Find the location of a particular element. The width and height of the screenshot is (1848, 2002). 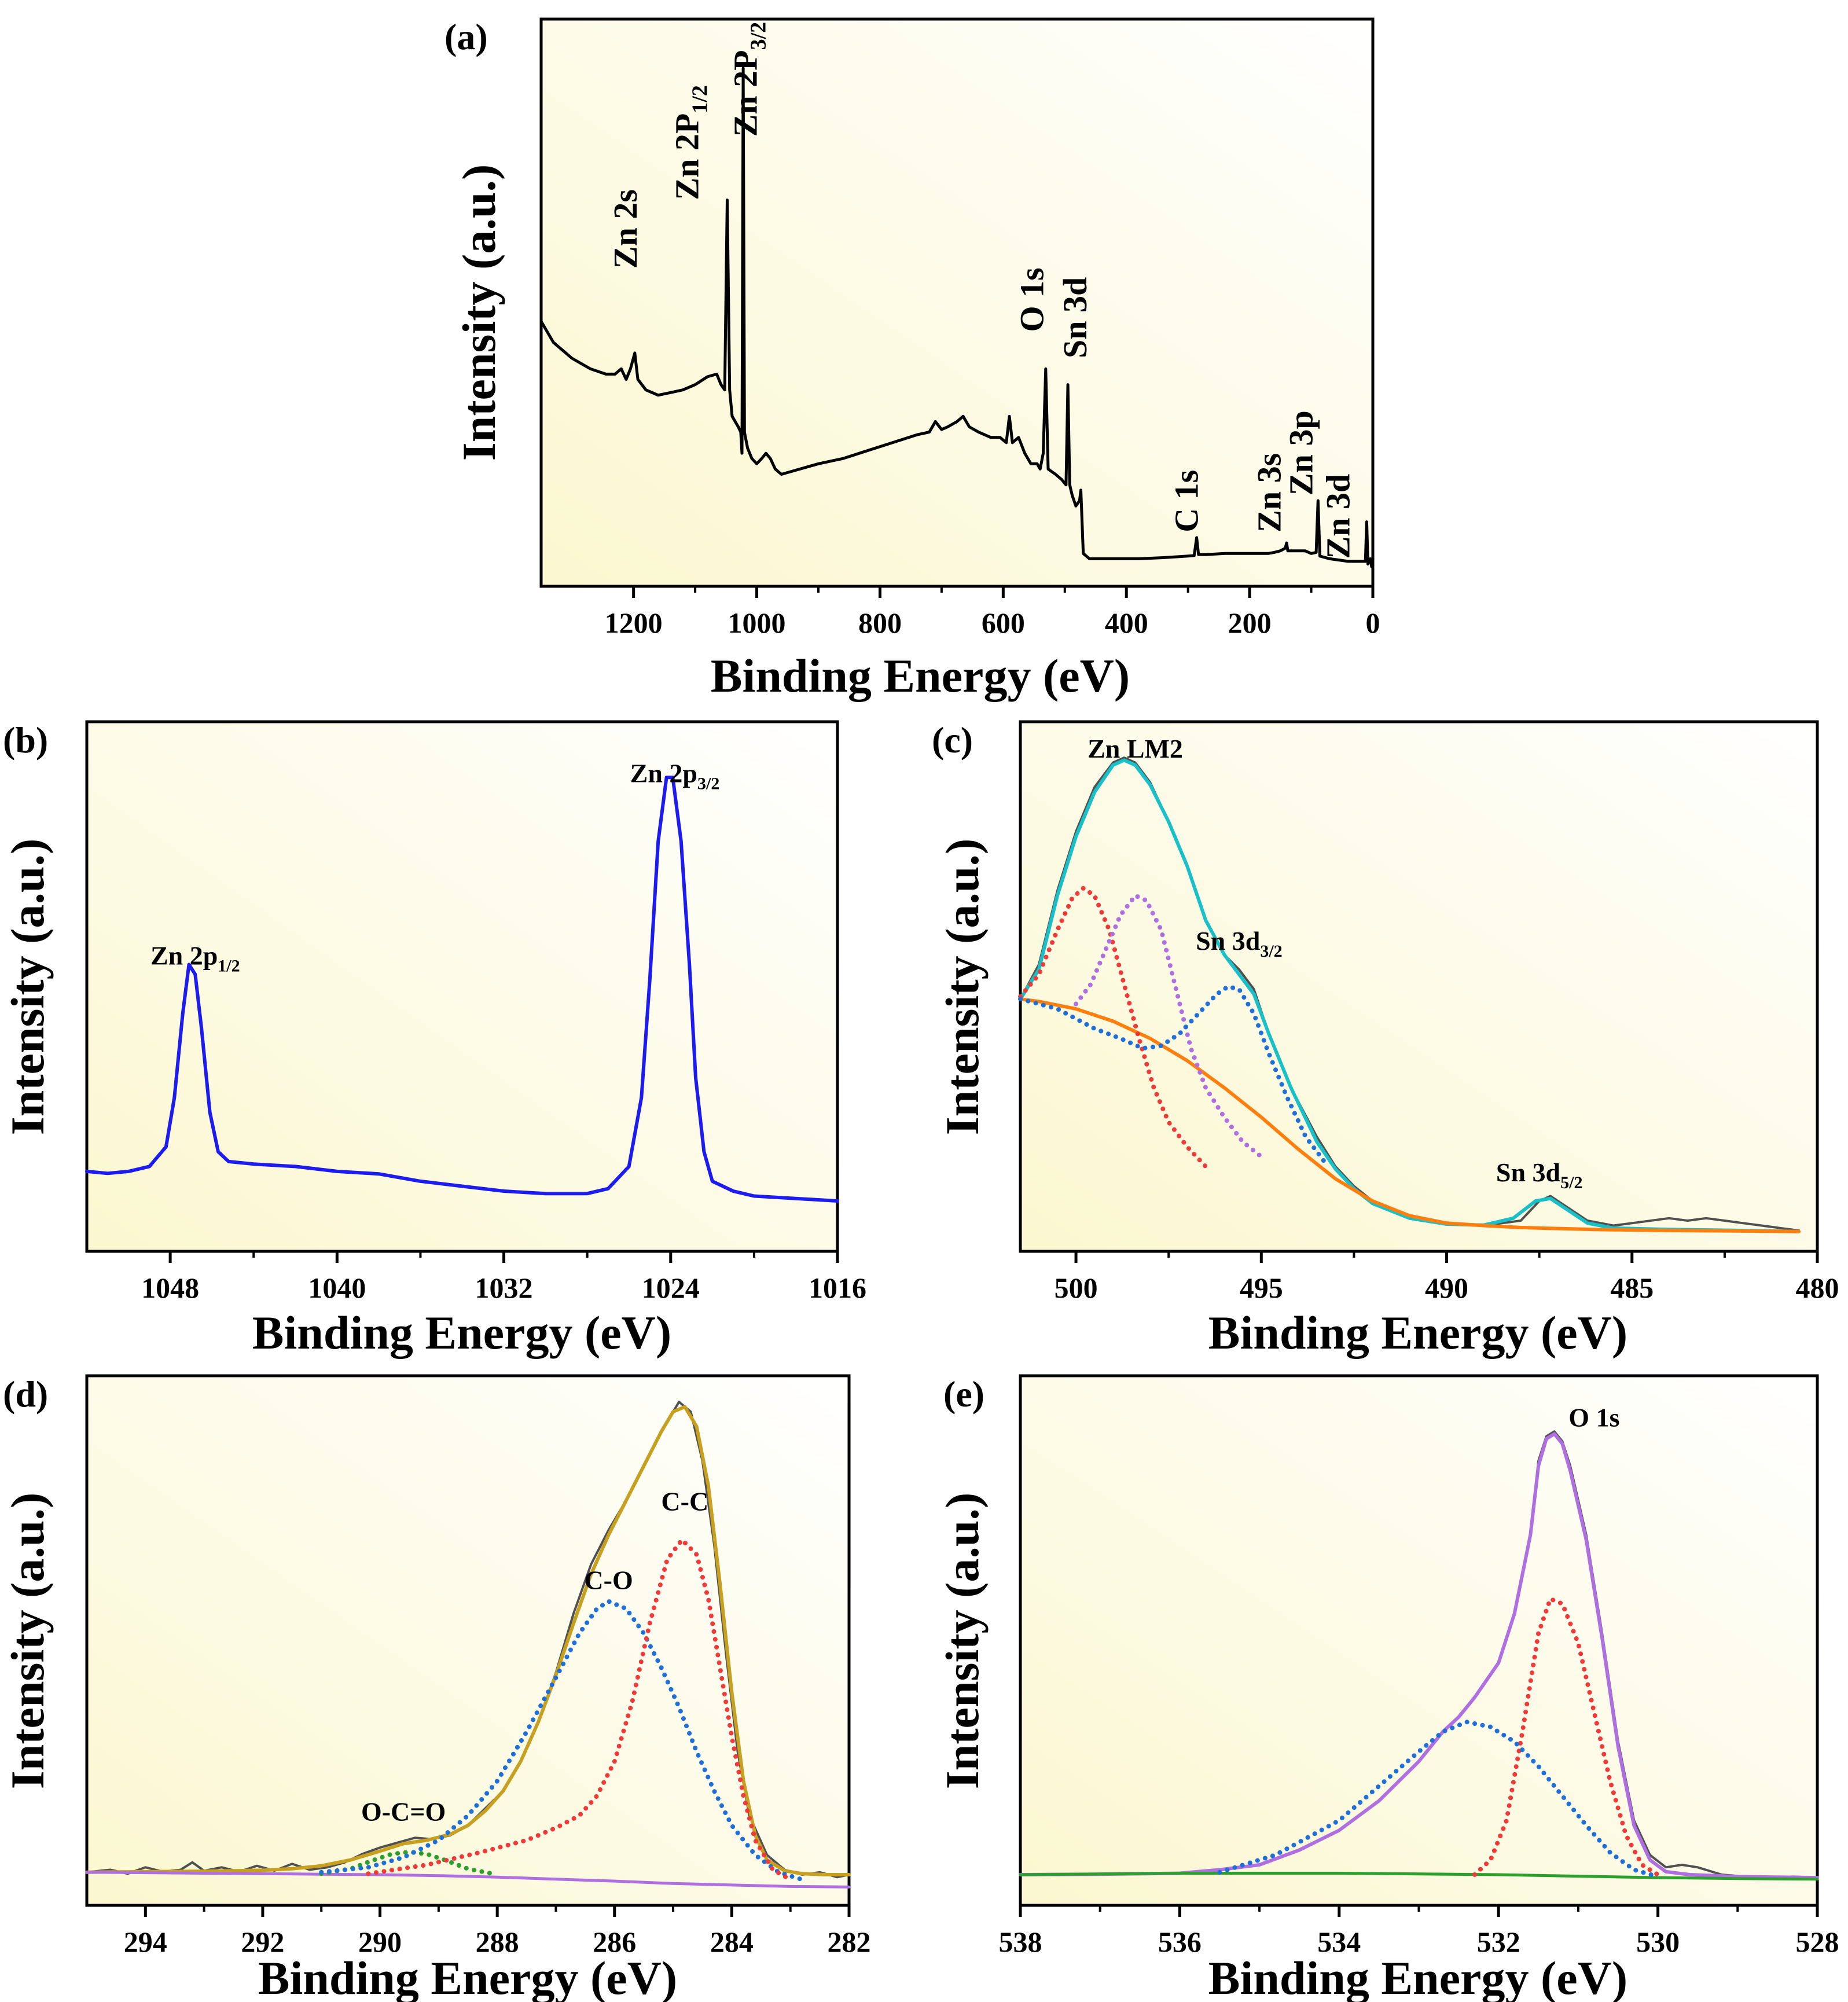

x-tick-label-e-0: 538 is located at coordinates (1021, 1942).